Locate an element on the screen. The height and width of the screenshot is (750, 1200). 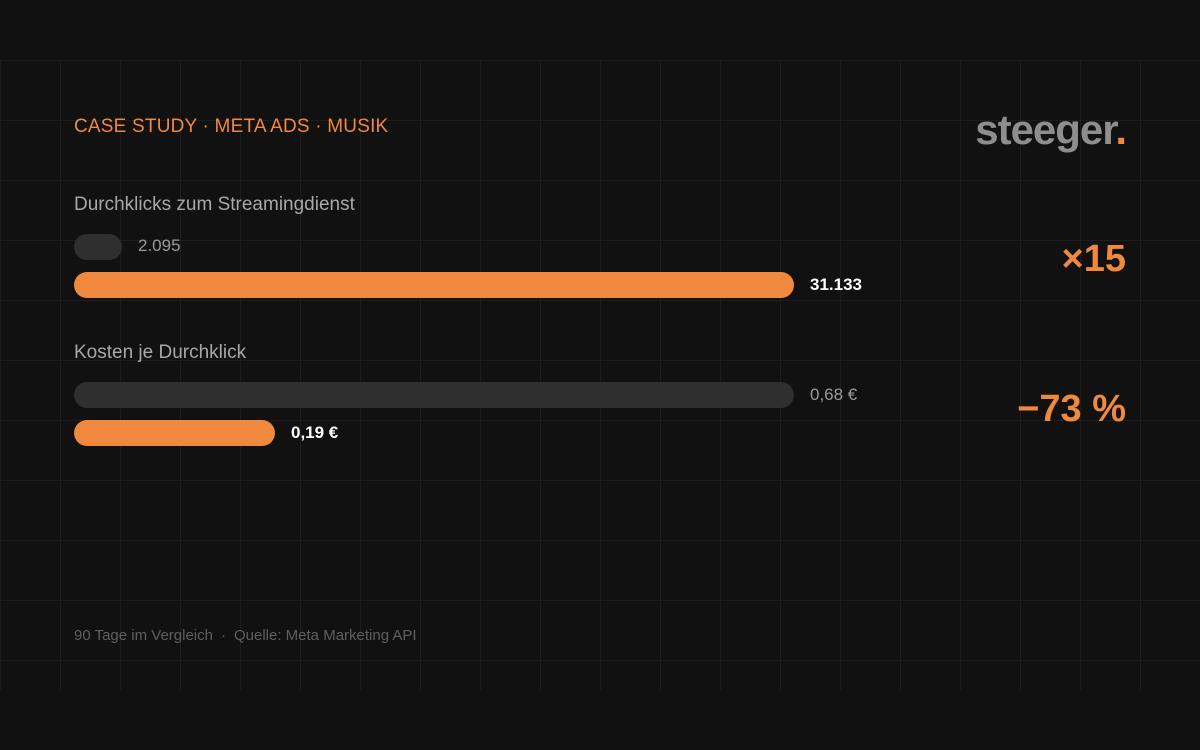
bar-cost-before is located at coordinates (434, 395).